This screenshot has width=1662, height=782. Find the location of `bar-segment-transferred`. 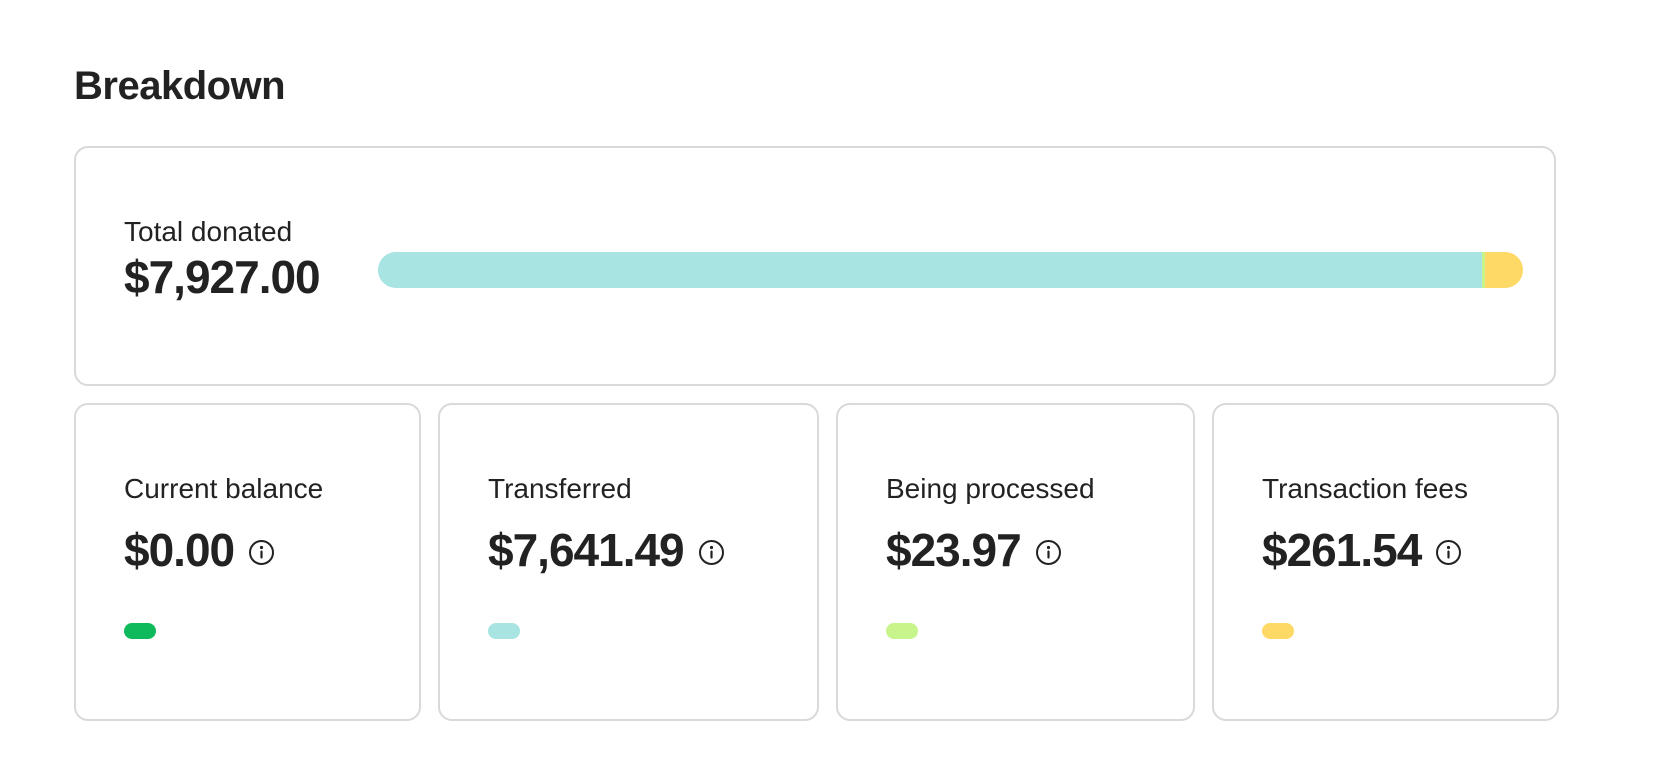

bar-segment-transferred is located at coordinates (930, 270).